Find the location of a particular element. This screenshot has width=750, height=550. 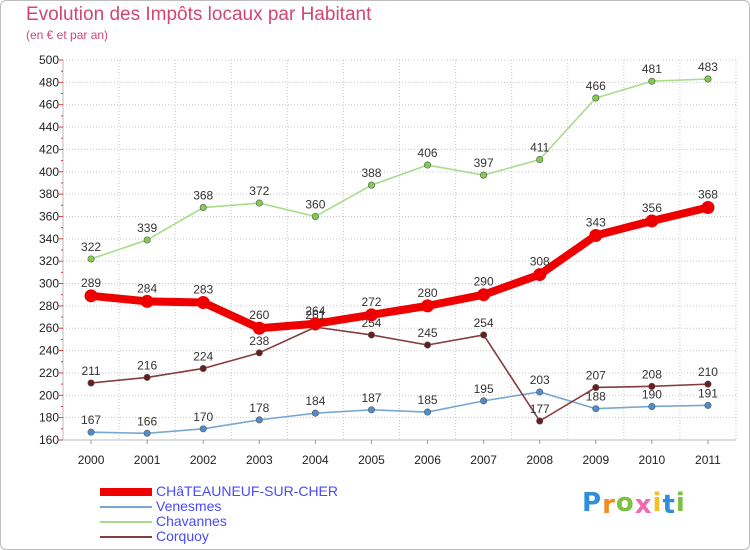

y-tick-label: 160 is located at coordinates (49, 440).